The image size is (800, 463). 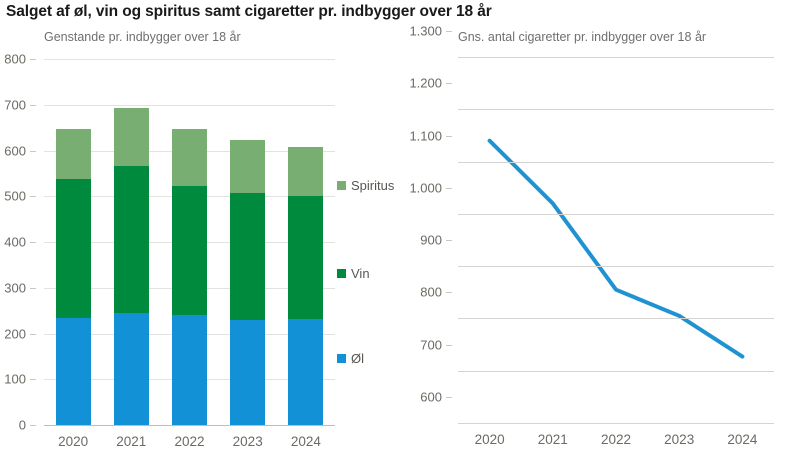 What do you see at coordinates (15, 105) in the screenshot?
I see `bar-chart-y-tick-label: 700` at bounding box center [15, 105].